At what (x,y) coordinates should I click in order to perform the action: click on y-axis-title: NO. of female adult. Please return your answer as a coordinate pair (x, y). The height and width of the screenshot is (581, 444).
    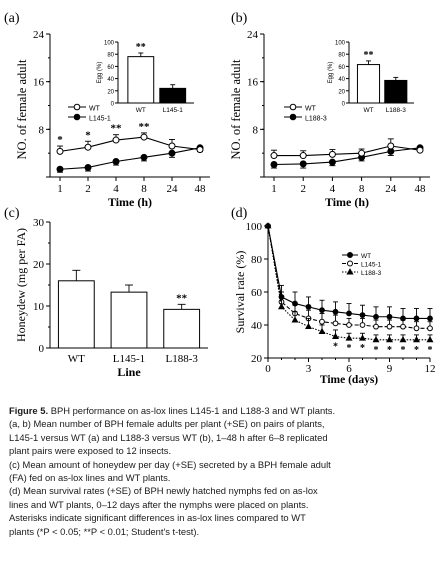
    Looking at the image, I should click on (22, 109).